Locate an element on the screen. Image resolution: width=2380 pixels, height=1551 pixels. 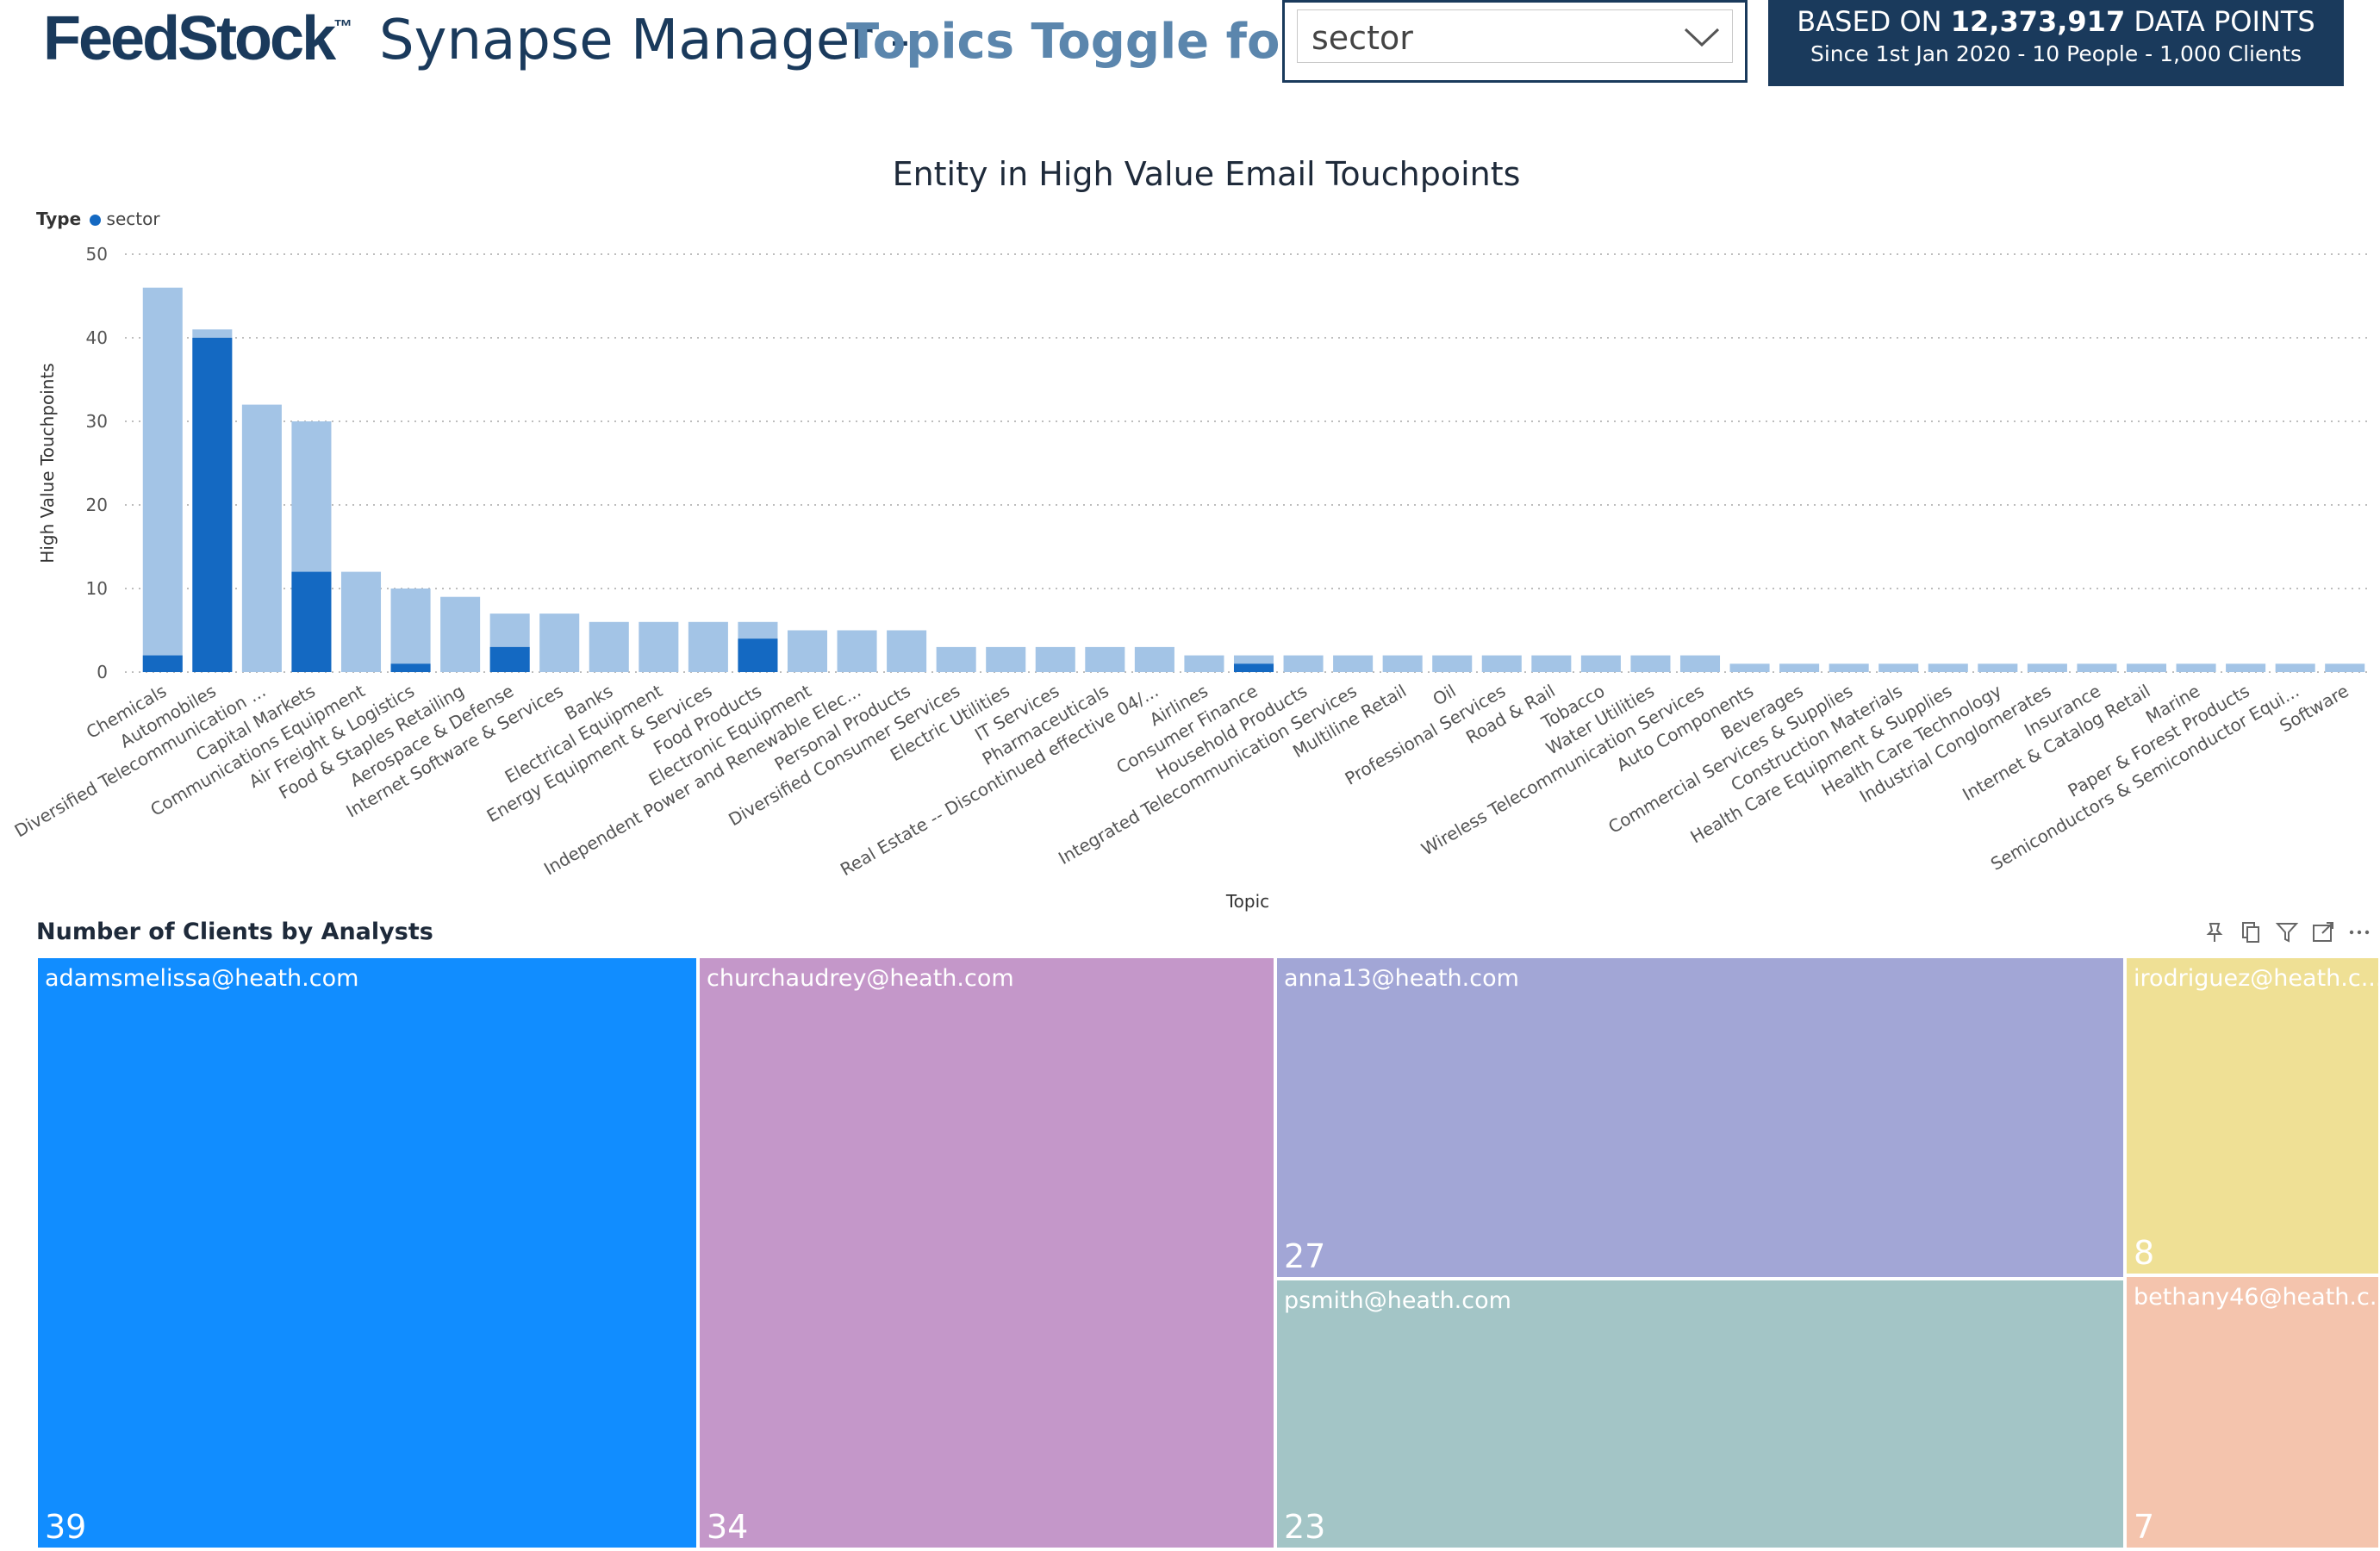
pin-icon is located at coordinates (2215, 932).